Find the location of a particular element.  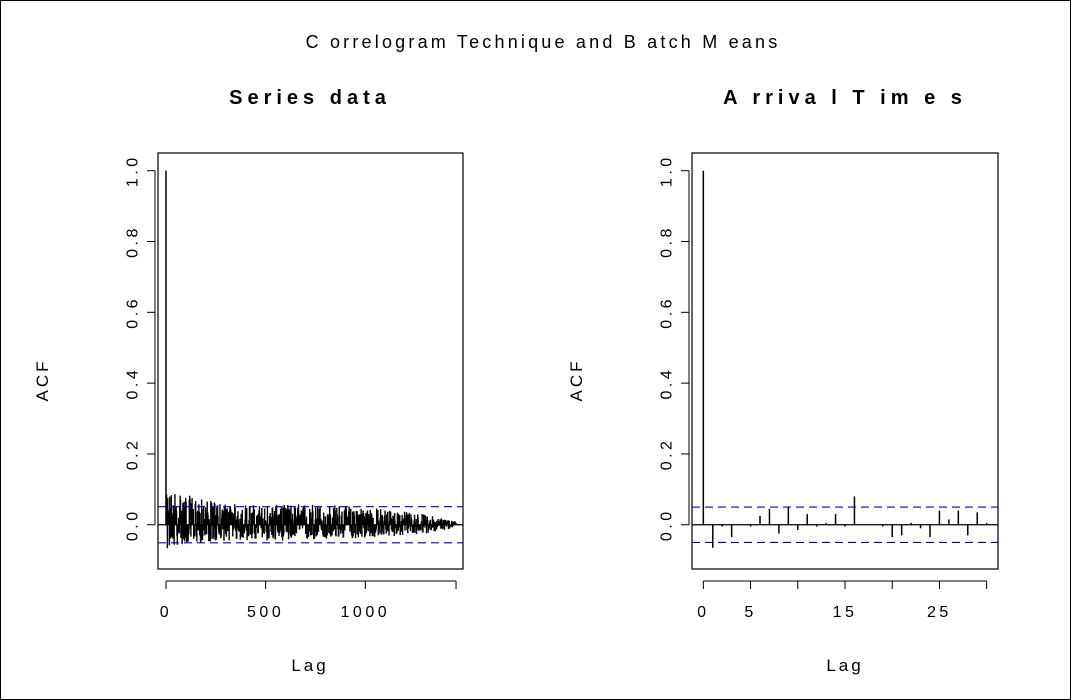

panel-title: Series data is located at coordinates (310, 98).